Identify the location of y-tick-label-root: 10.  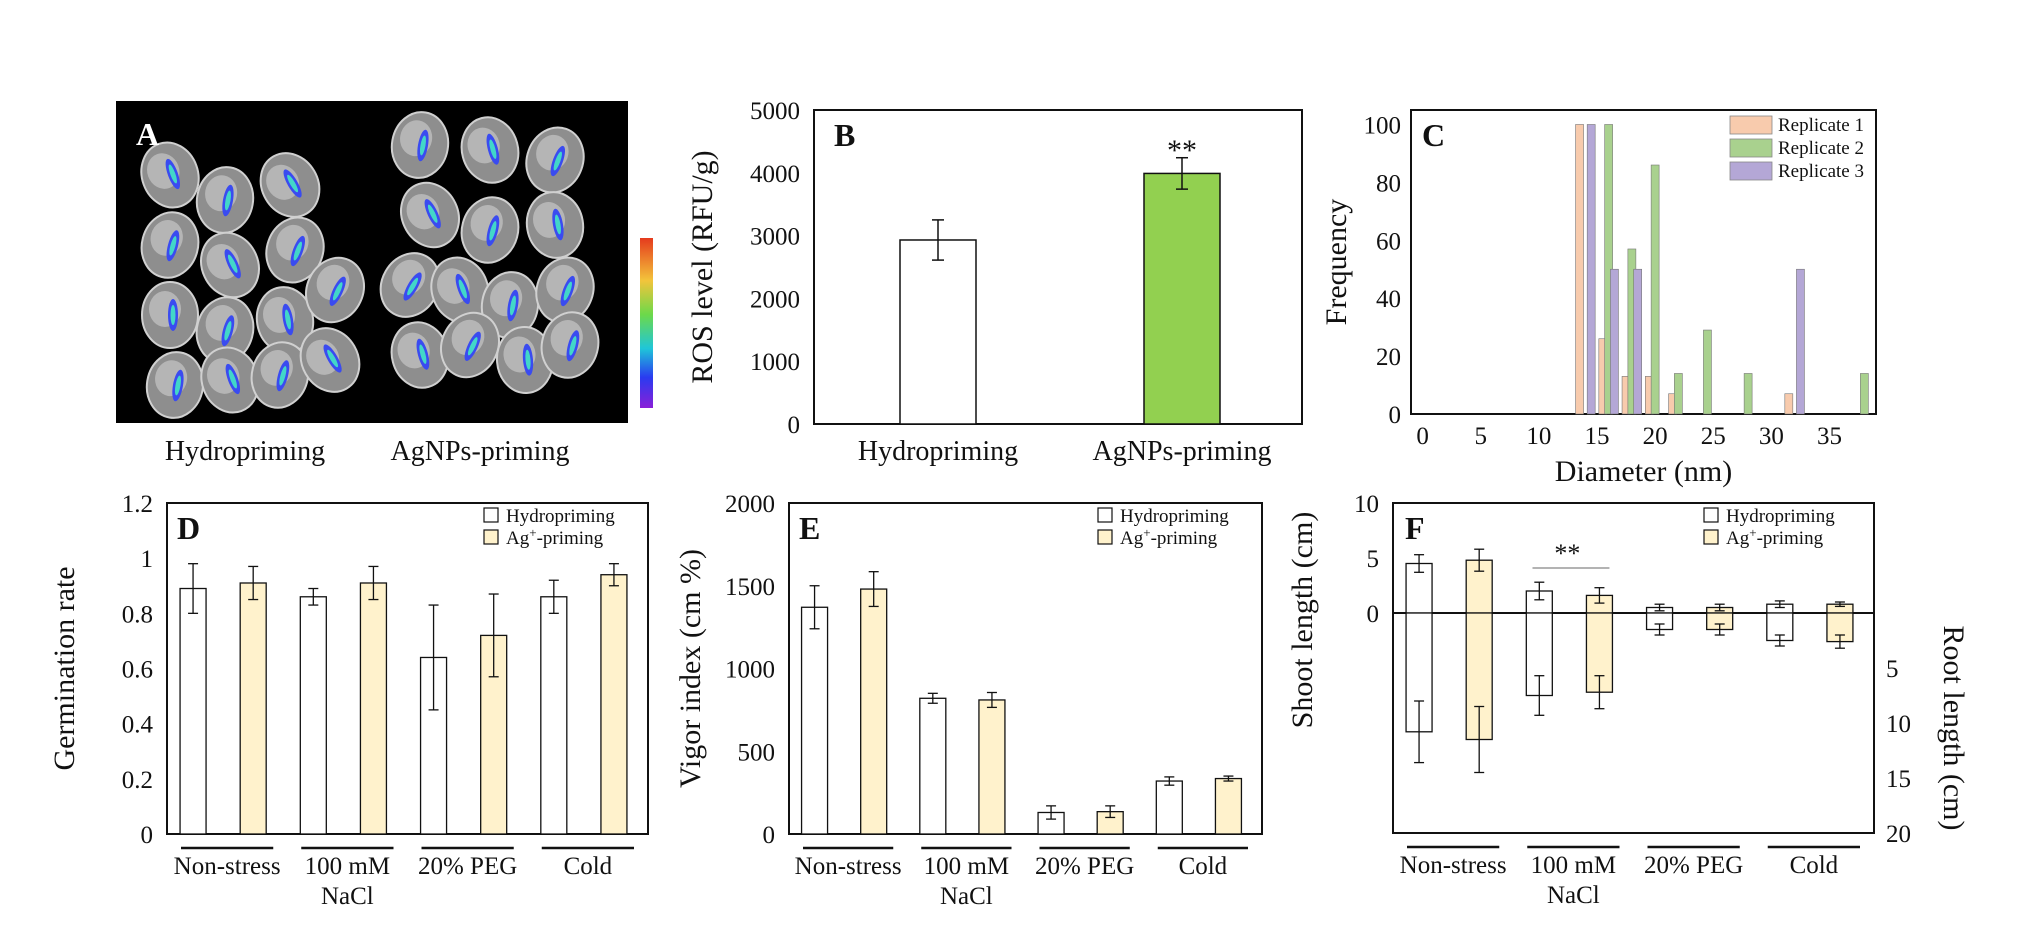
(1898, 724).